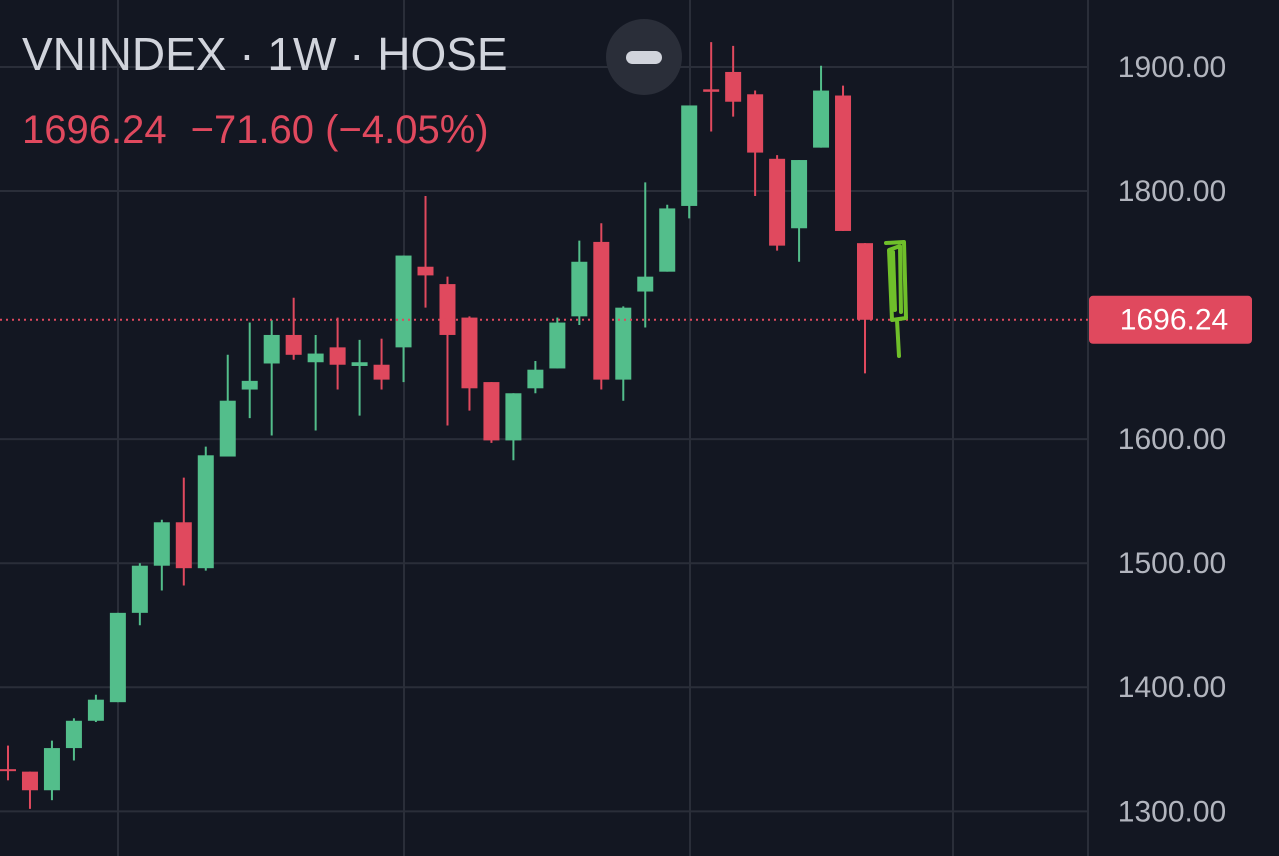 Image resolution: width=1279 pixels, height=856 pixels. I want to click on change: −71.60 (−4.05%), so click(340, 130).